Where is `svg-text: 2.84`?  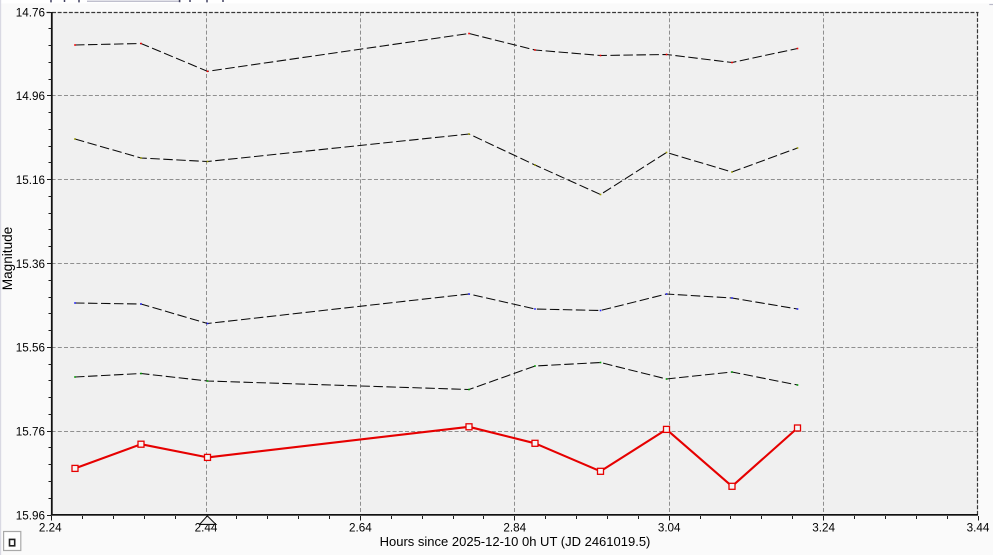
svg-text: 2.84 is located at coordinates (514, 528).